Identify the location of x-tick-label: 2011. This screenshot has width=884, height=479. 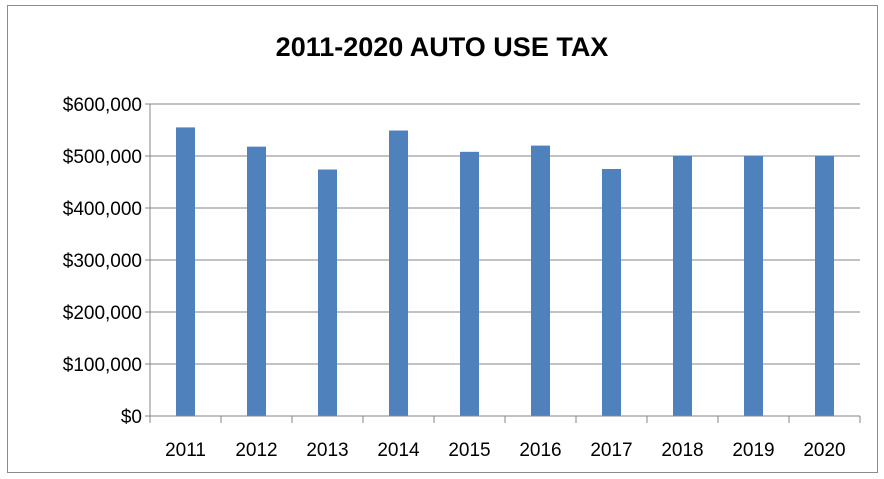
(185, 450).